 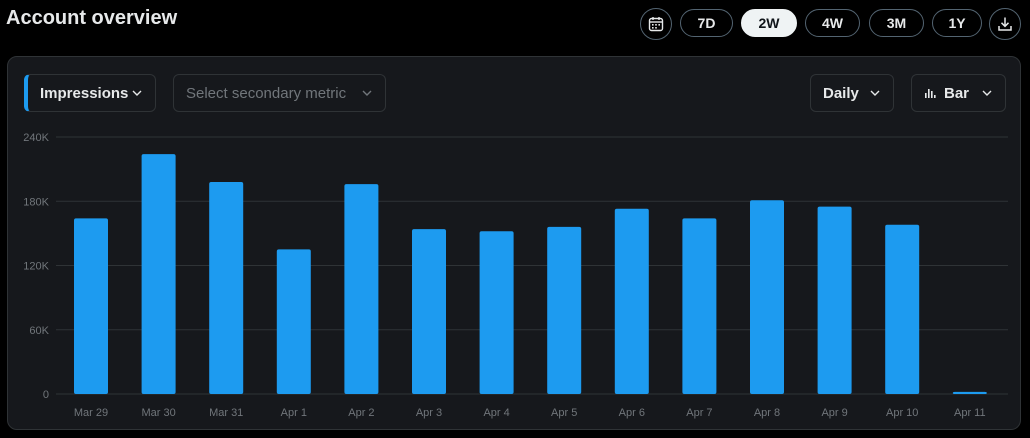 I want to click on page-title: Account overview, so click(x=92, y=18).